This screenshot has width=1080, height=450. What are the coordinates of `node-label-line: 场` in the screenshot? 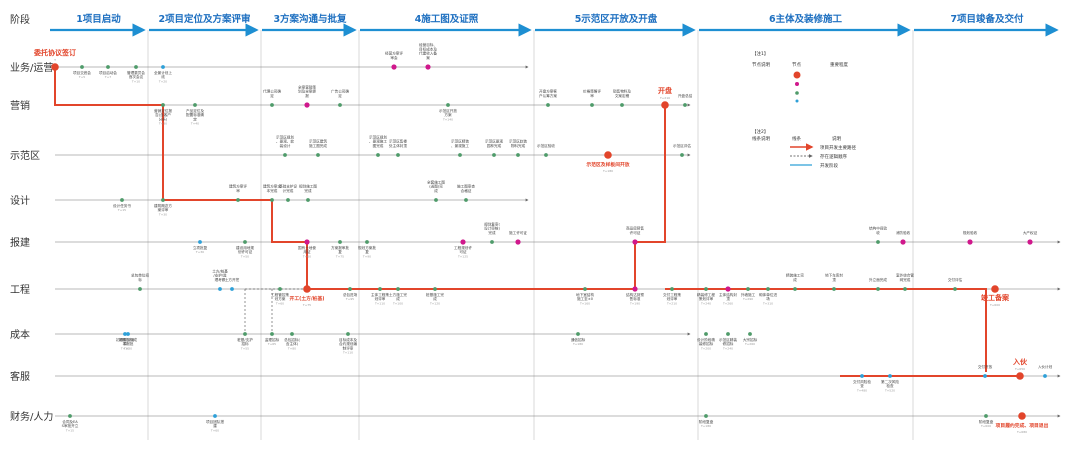 It's located at (768, 298).